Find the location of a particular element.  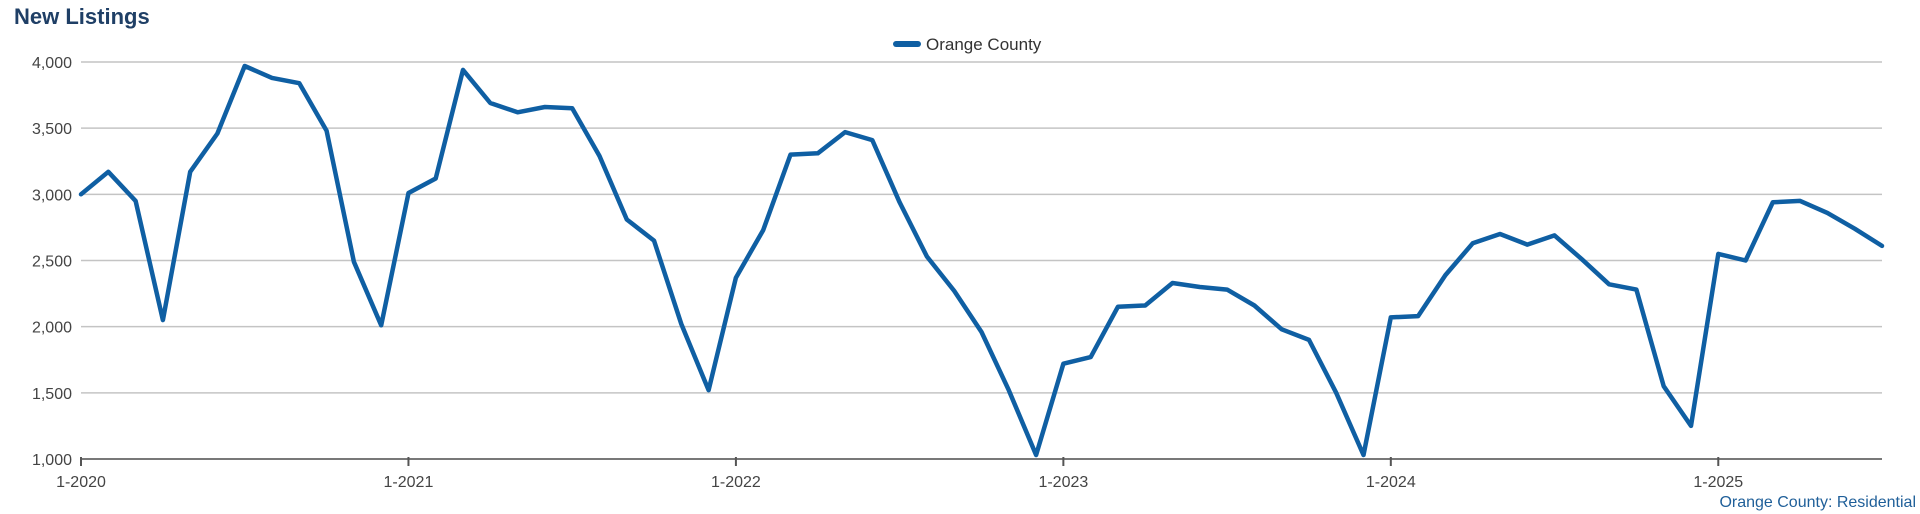

x-tick-label: 1-2024 is located at coordinates (1391, 482).